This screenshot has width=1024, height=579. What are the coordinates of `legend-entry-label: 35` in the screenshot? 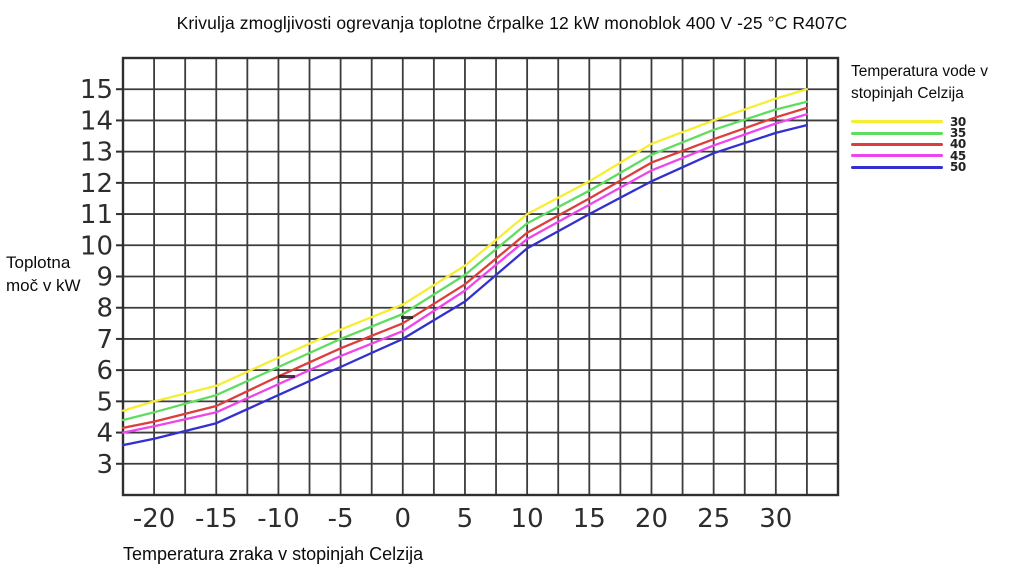 It's located at (958, 133).